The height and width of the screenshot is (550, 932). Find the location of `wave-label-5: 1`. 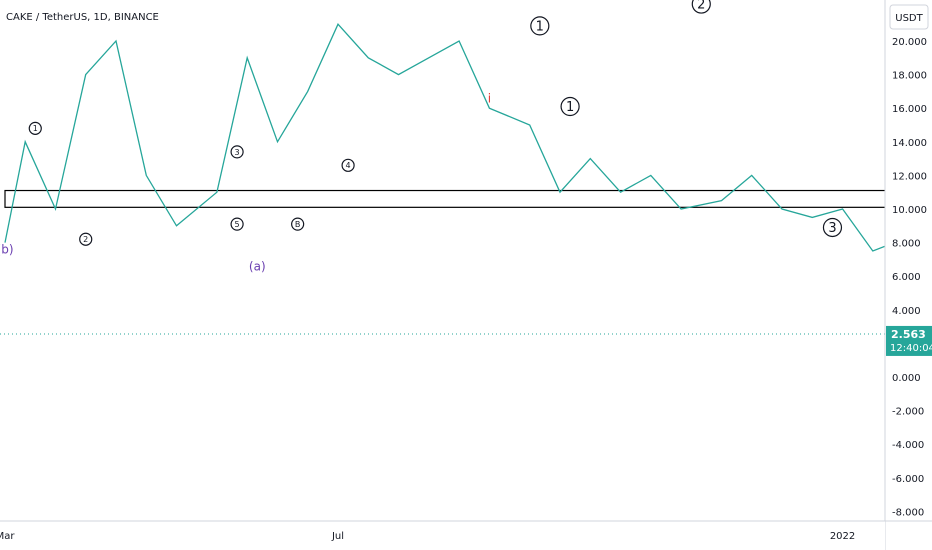

wave-label-5: 1 is located at coordinates (570, 107).